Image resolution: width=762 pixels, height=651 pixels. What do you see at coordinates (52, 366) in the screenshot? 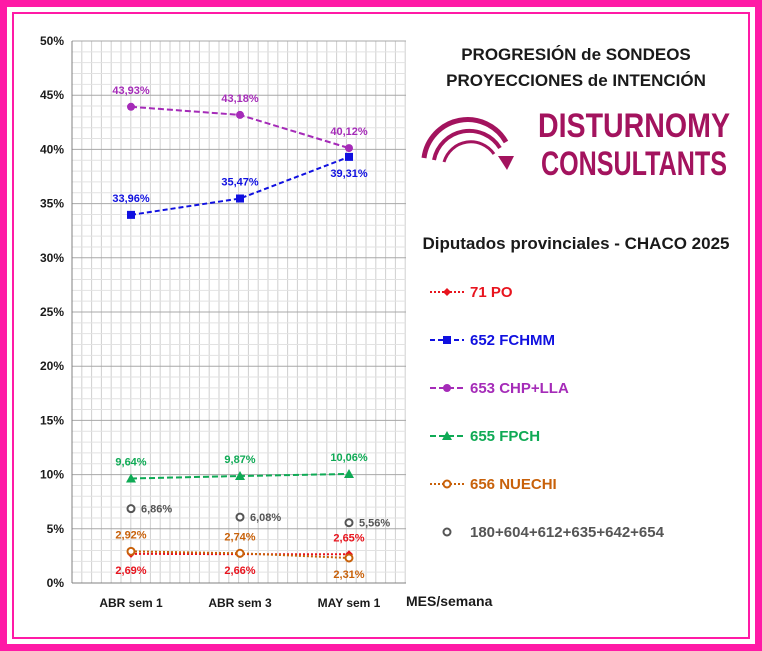
I see `y-tick-label: 20%` at bounding box center [52, 366].